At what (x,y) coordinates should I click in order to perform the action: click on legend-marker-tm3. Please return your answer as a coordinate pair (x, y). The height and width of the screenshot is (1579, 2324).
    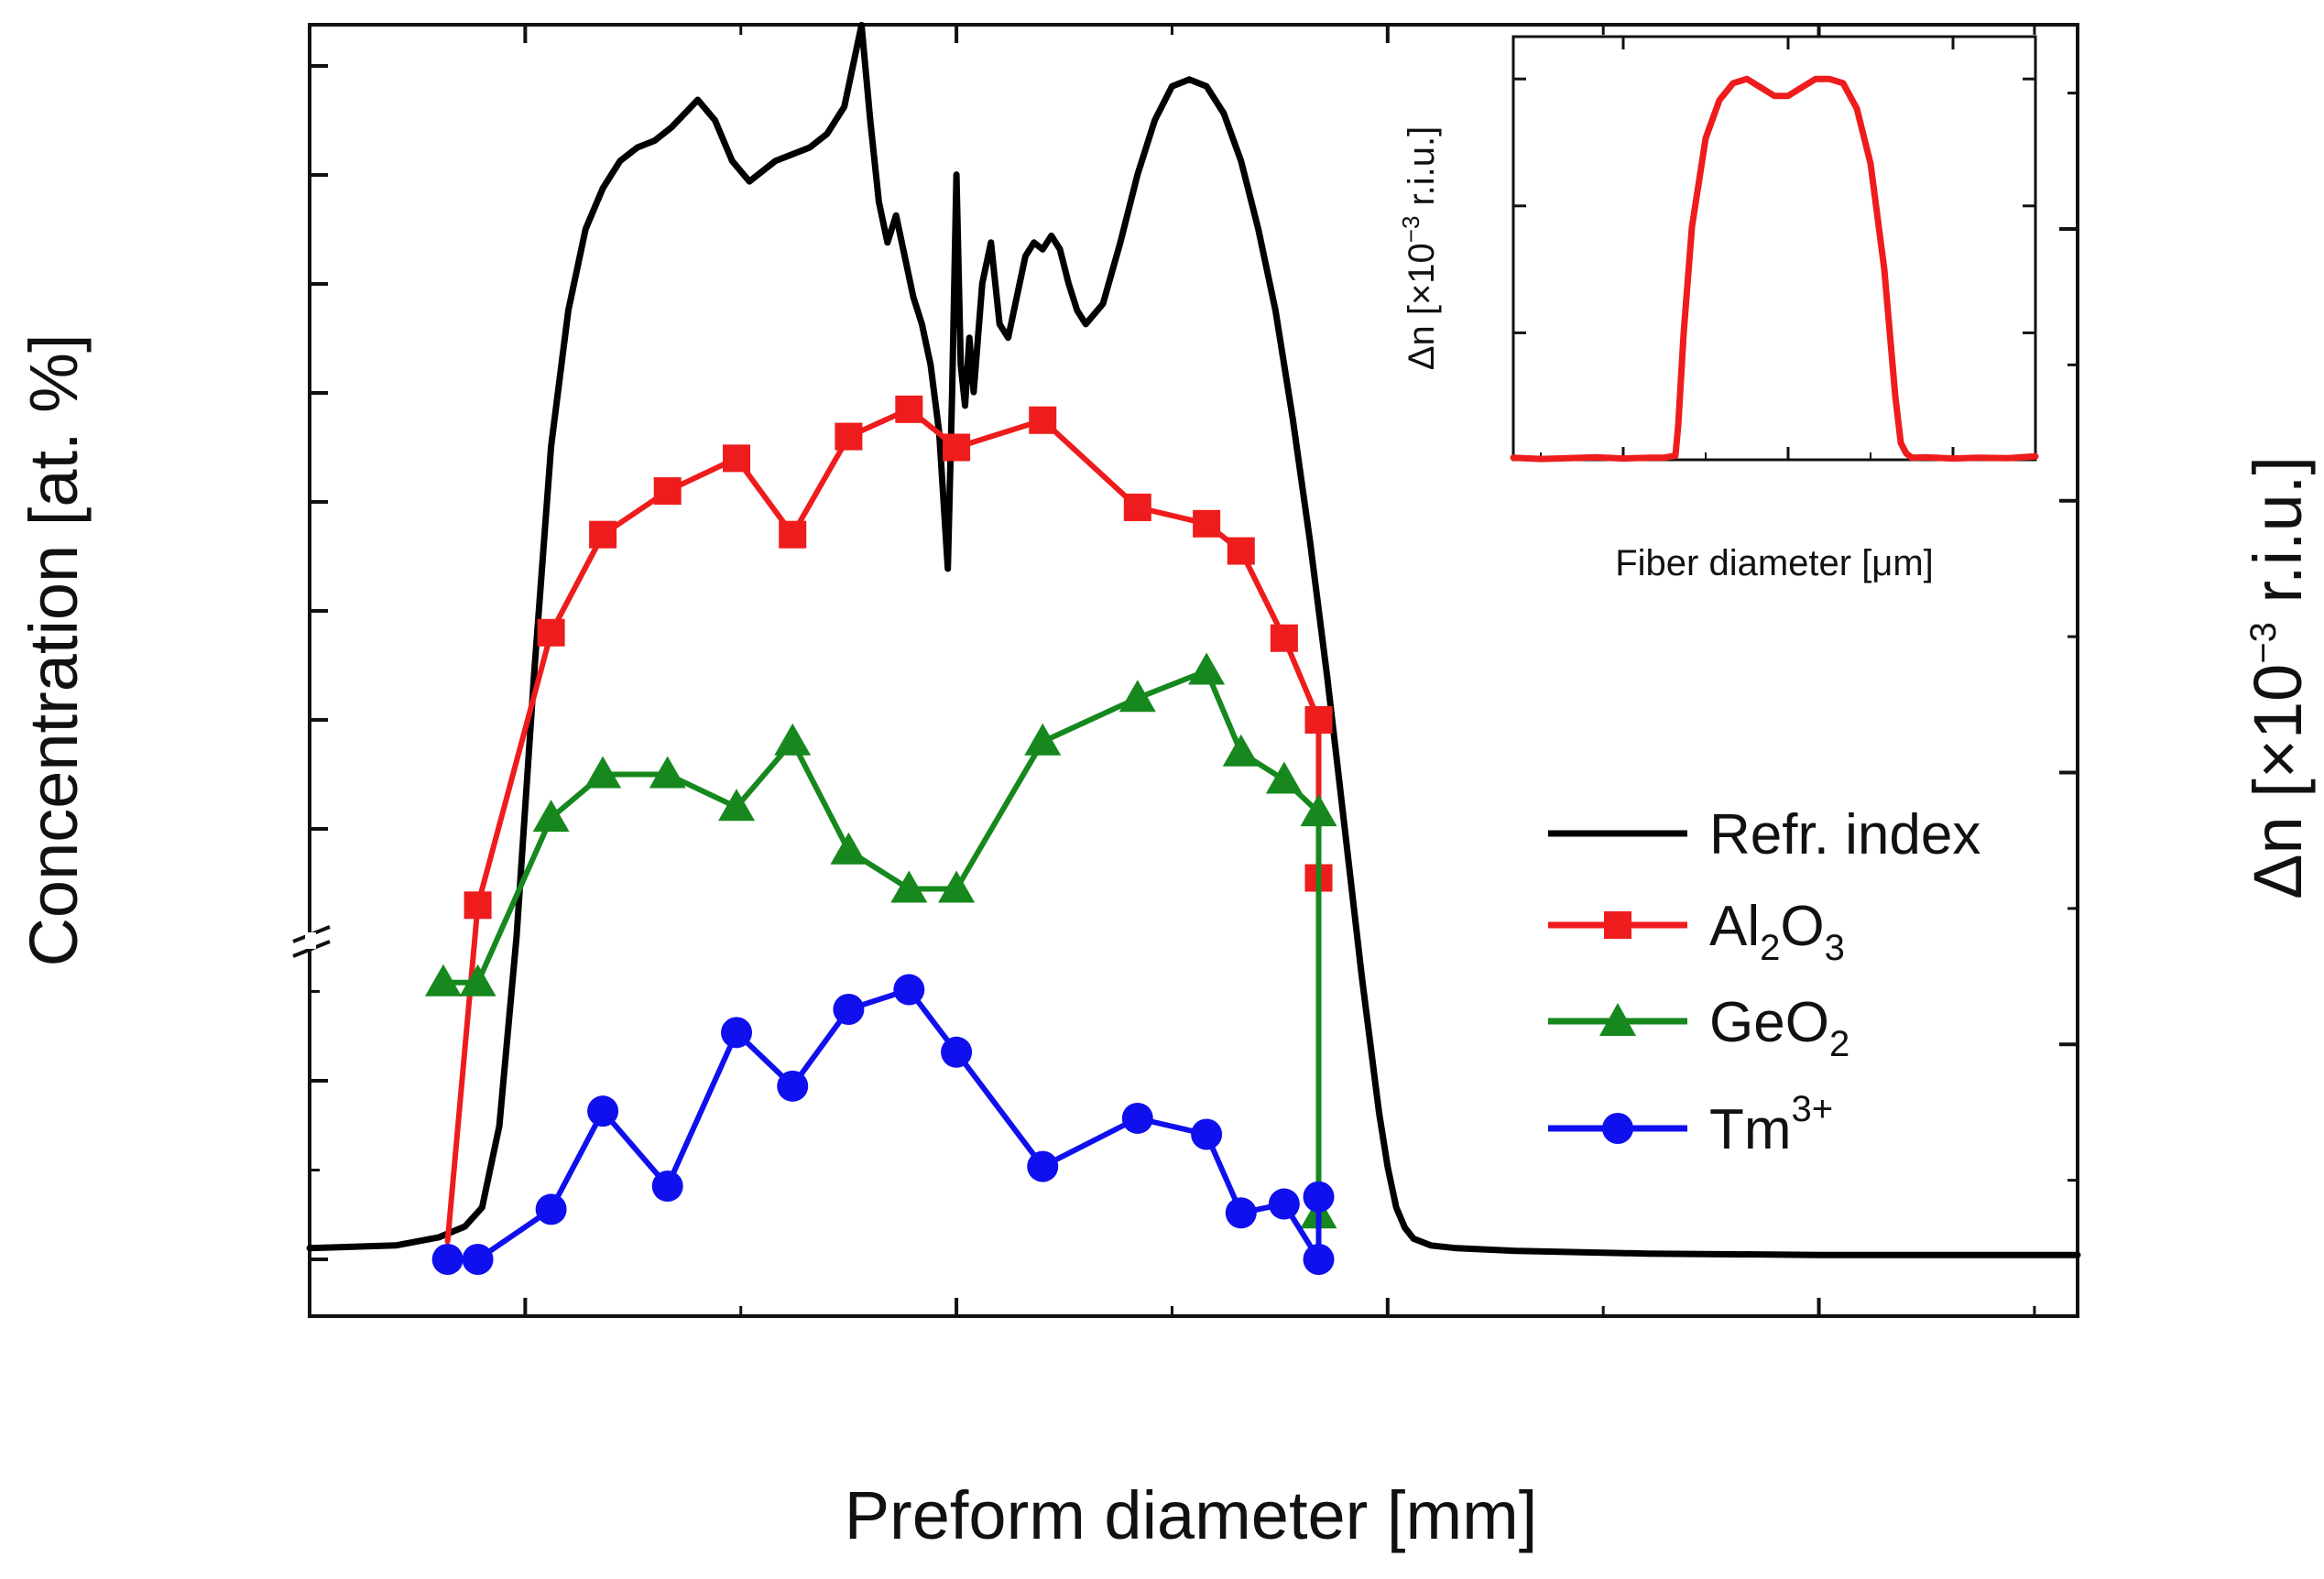
    Looking at the image, I should click on (1617, 1128).